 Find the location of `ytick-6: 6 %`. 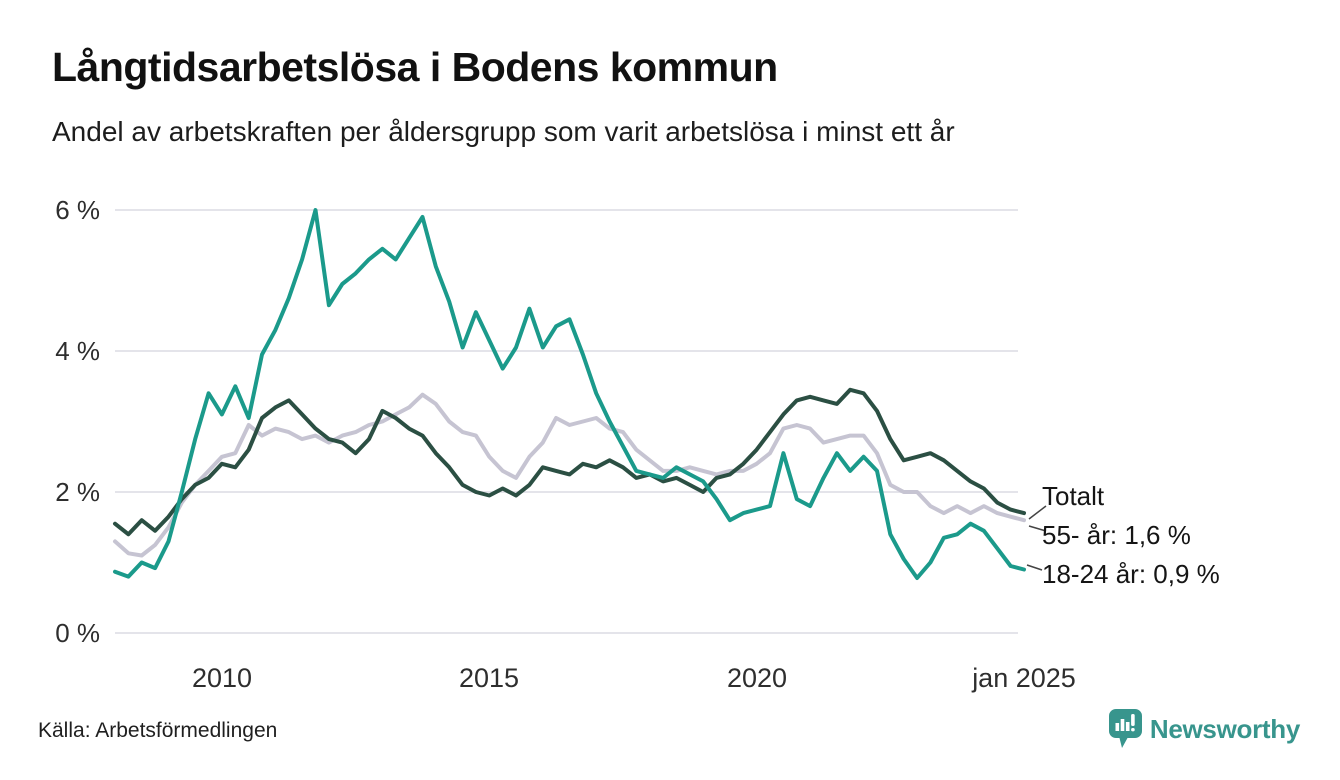

ytick-6: 6 % is located at coordinates (77, 210).